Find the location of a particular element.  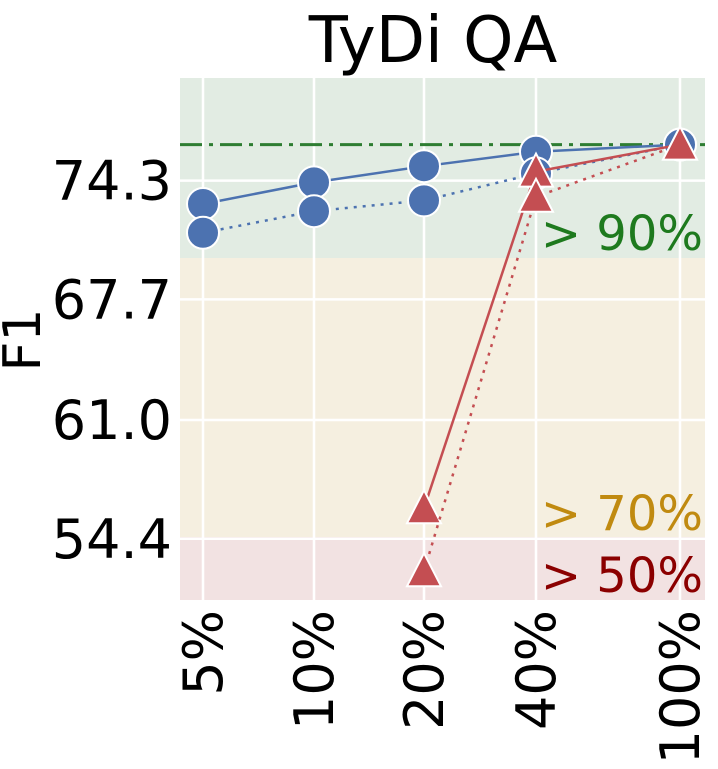

band-label: > 50% is located at coordinates (622, 576).